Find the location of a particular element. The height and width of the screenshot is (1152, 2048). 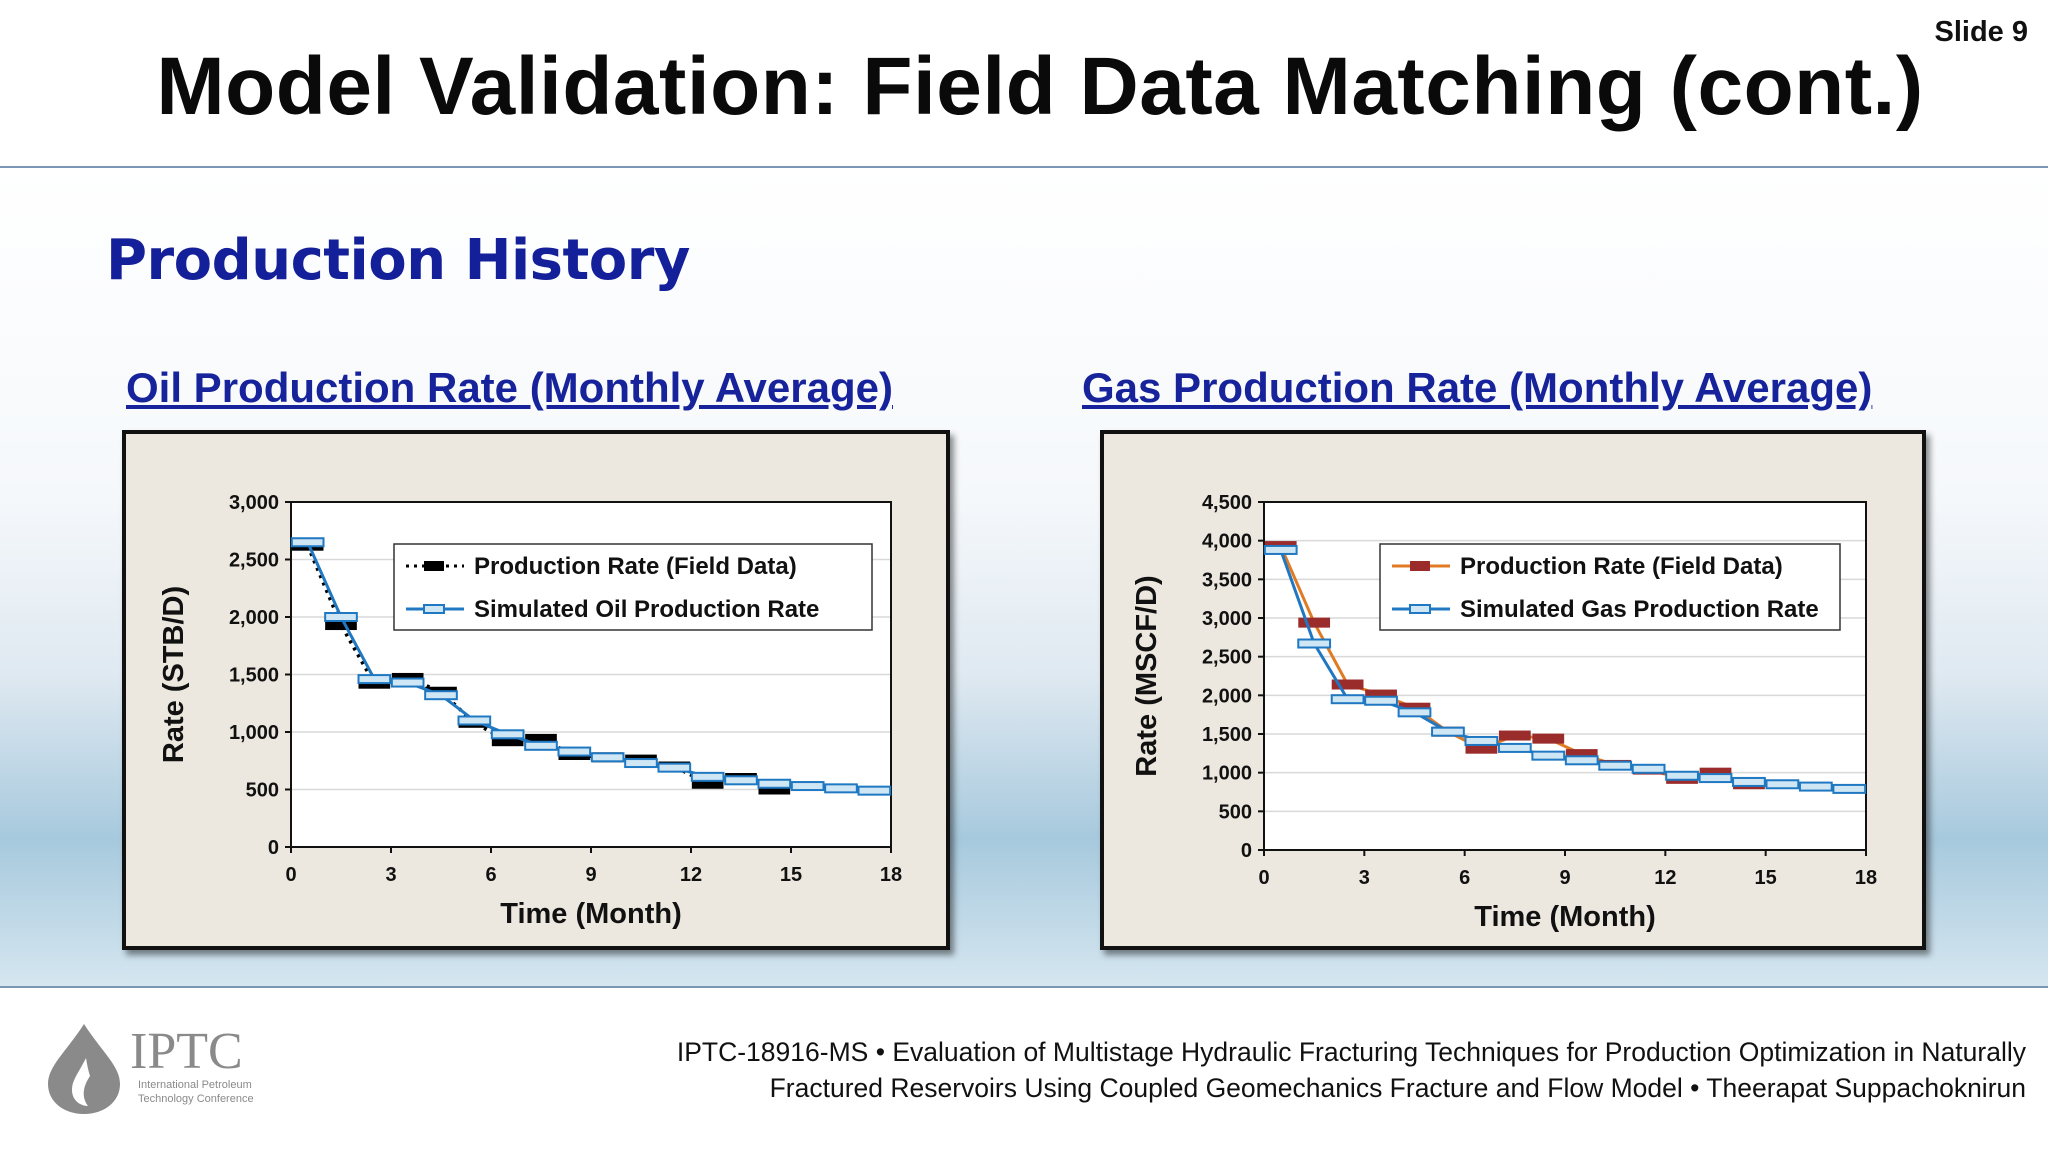

legend-label-1: Simulated Gas Production Rate is located at coordinates (1639, 609).